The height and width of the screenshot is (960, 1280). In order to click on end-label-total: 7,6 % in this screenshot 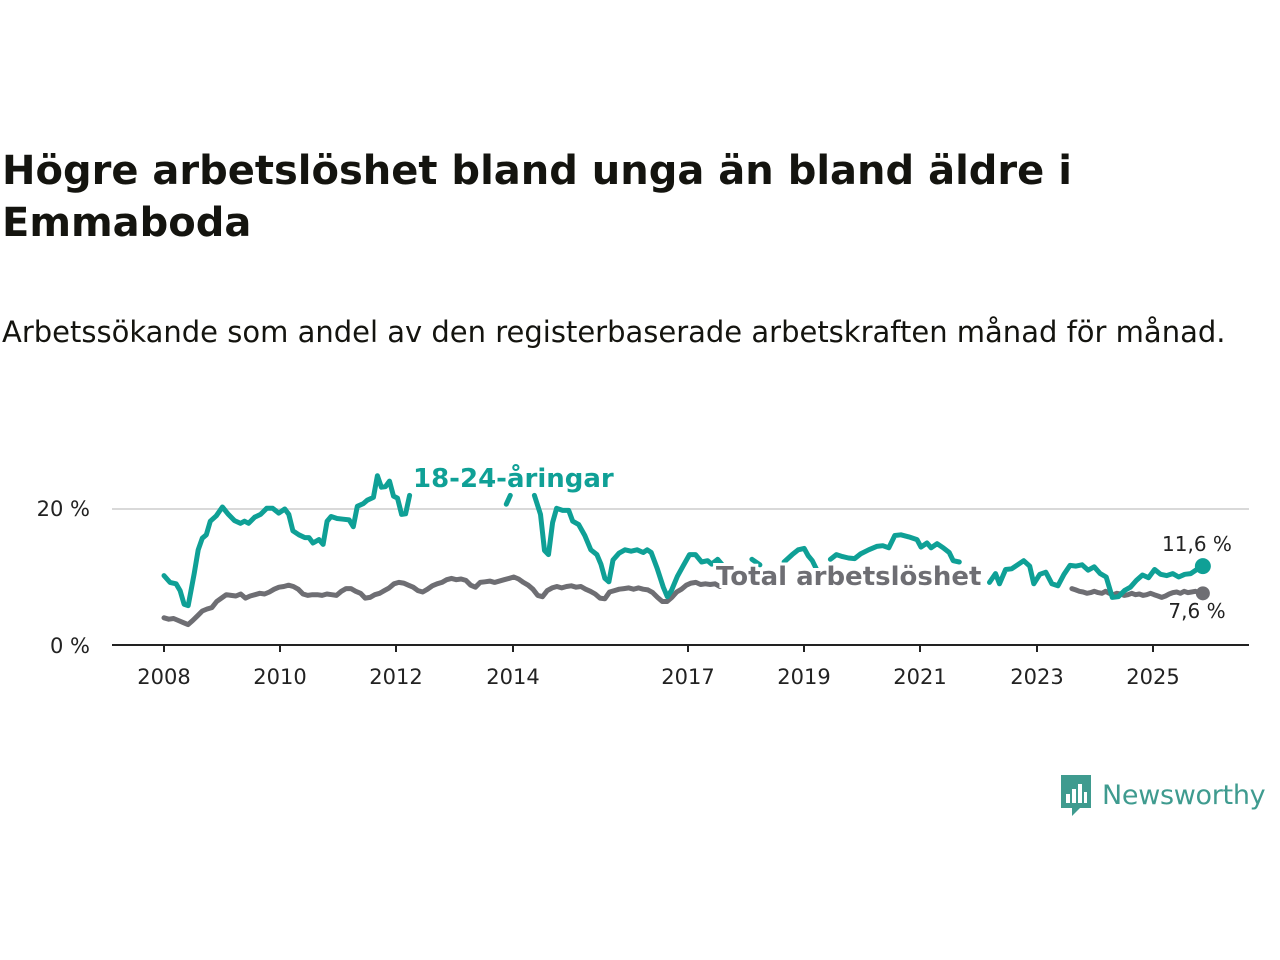, I will do `click(1196, 611)`.